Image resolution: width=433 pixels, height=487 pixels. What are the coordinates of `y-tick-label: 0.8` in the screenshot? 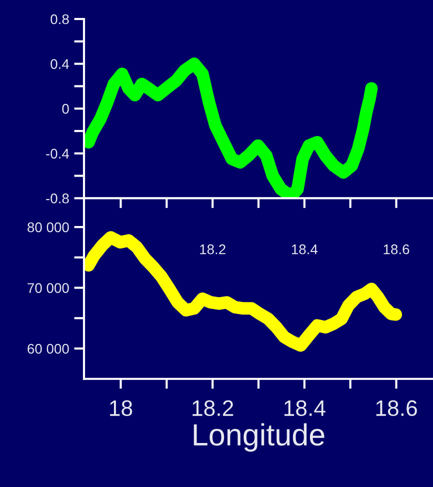 It's located at (59, 19).